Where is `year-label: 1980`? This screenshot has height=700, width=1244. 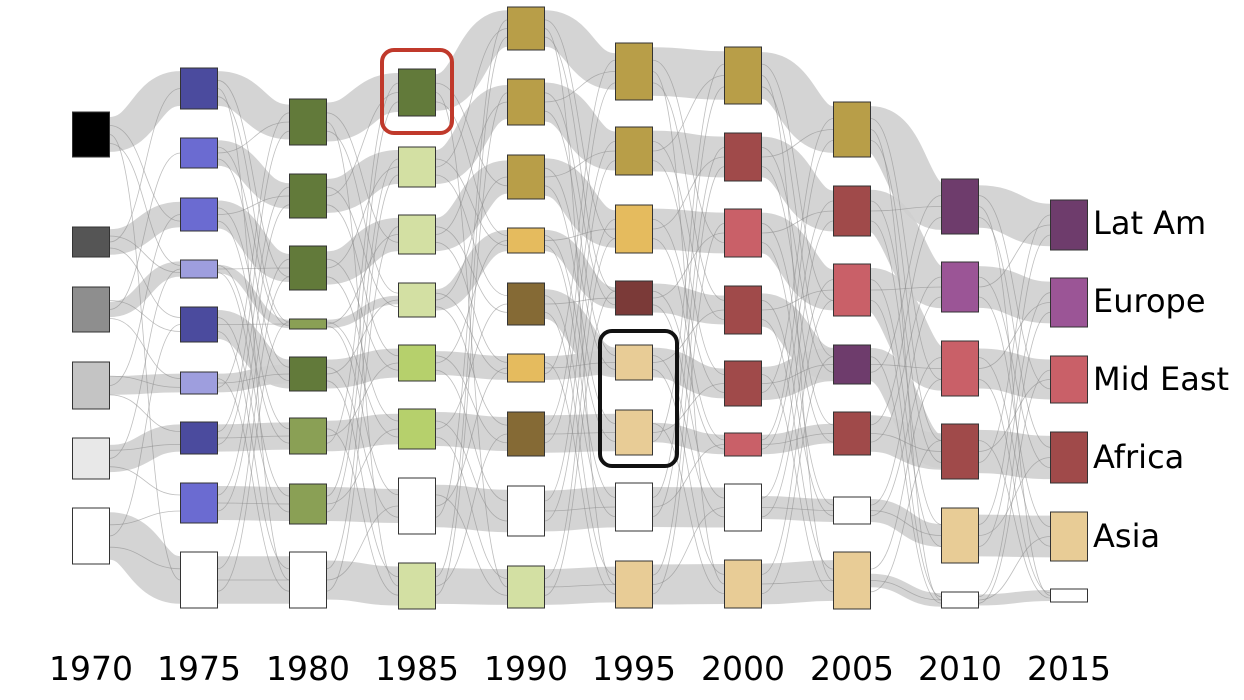 year-label: 1980 is located at coordinates (308, 668).